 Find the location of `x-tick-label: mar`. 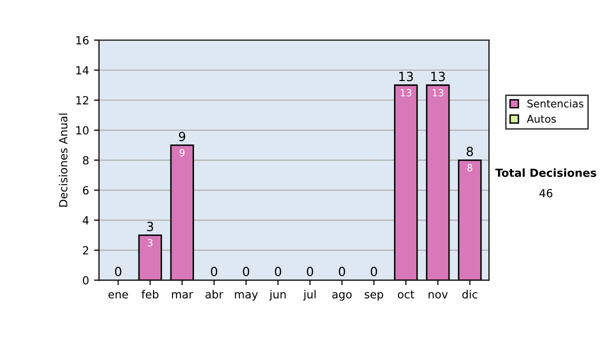

x-tick-label: mar is located at coordinates (183, 295).